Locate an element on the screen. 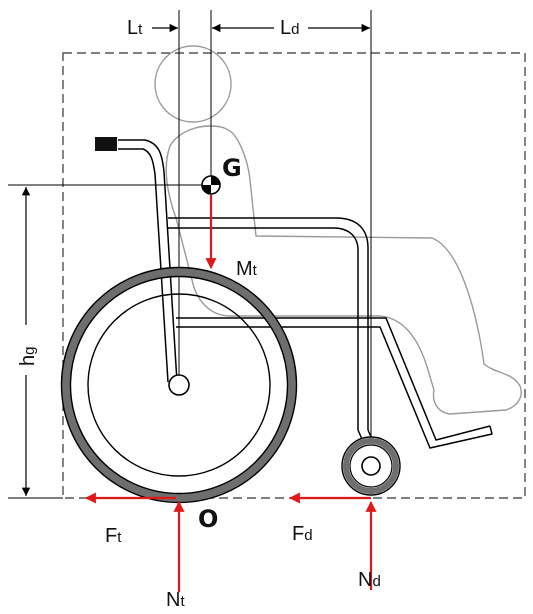  rear-hub is located at coordinates (179, 385).